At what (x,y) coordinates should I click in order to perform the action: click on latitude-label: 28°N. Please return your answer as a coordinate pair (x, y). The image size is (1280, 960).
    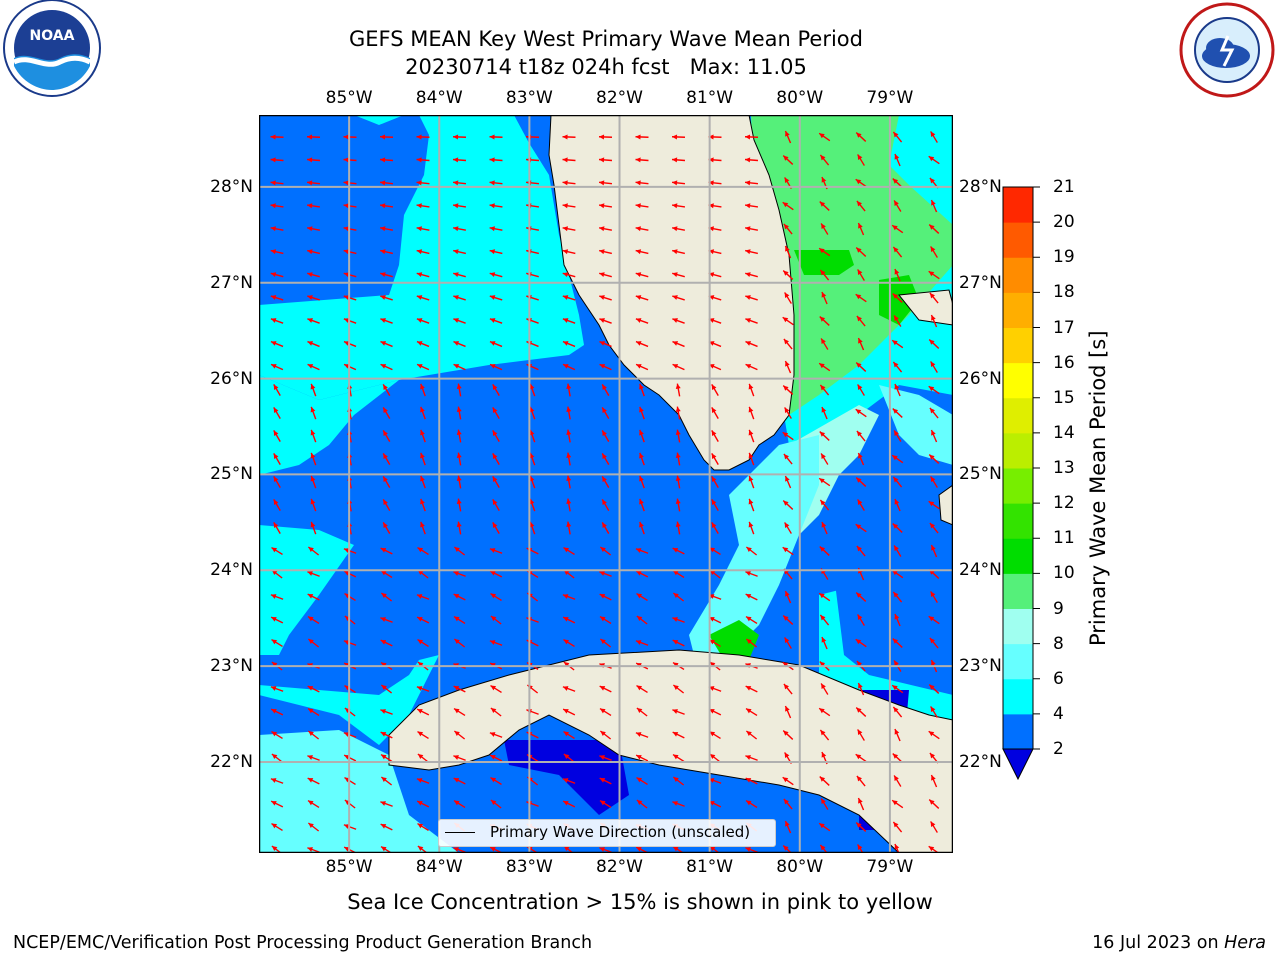
    Looking at the image, I should click on (231, 186).